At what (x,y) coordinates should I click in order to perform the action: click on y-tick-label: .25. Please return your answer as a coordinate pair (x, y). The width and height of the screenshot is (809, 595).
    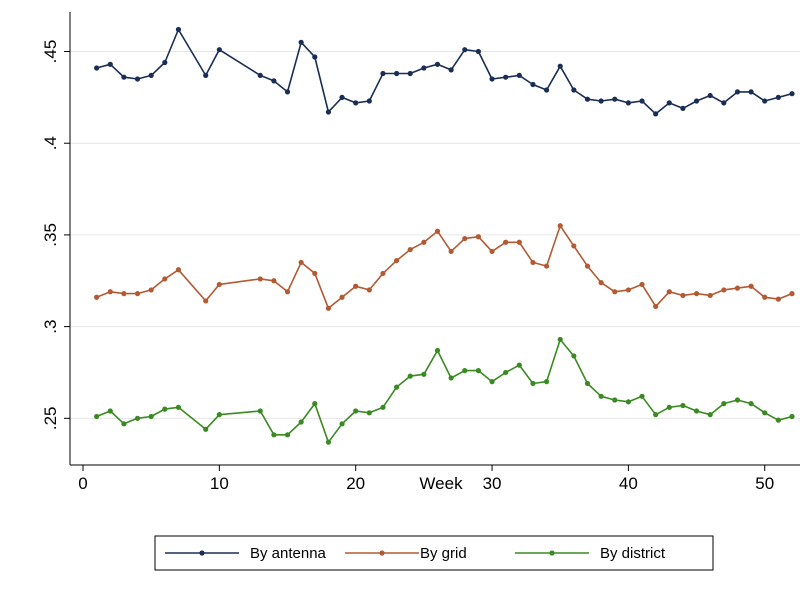
    Looking at the image, I should click on (50, 418).